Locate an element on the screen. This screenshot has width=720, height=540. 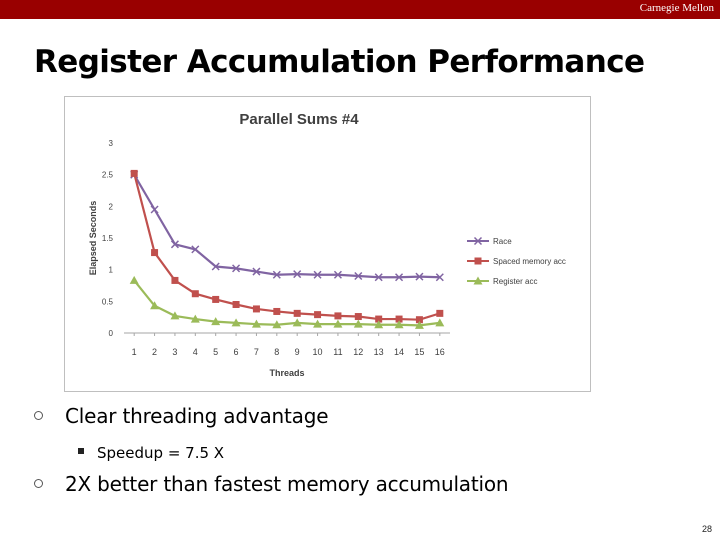
chart-title: Parallel Sums #4 is located at coordinates (299, 119).